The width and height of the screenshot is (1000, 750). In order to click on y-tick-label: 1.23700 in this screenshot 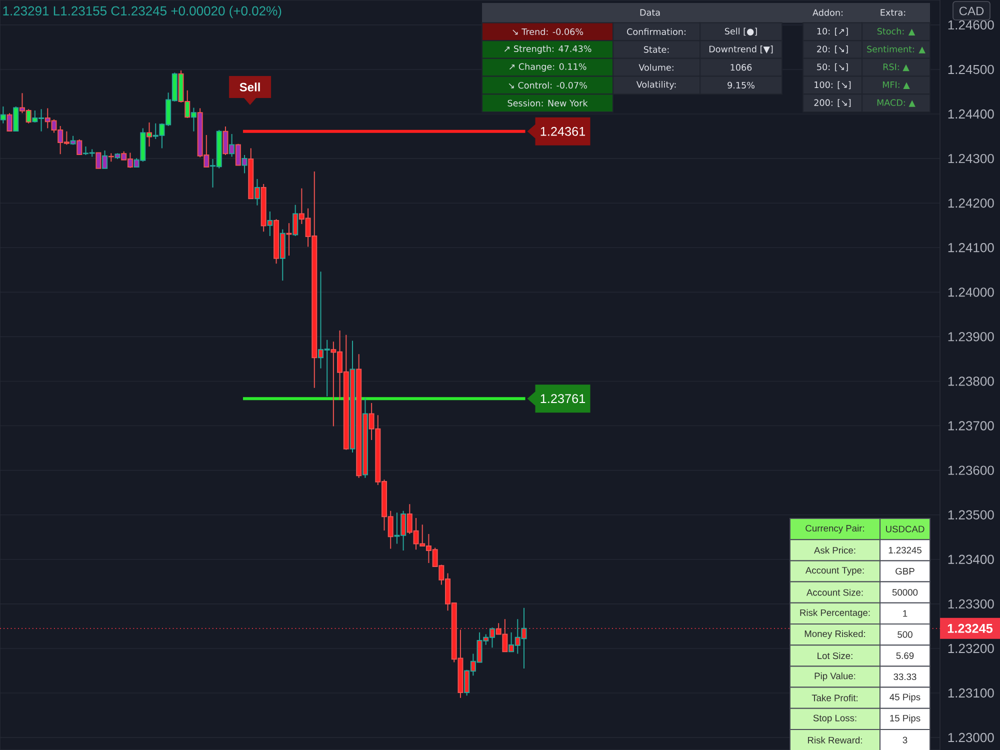, I will do `click(971, 425)`.